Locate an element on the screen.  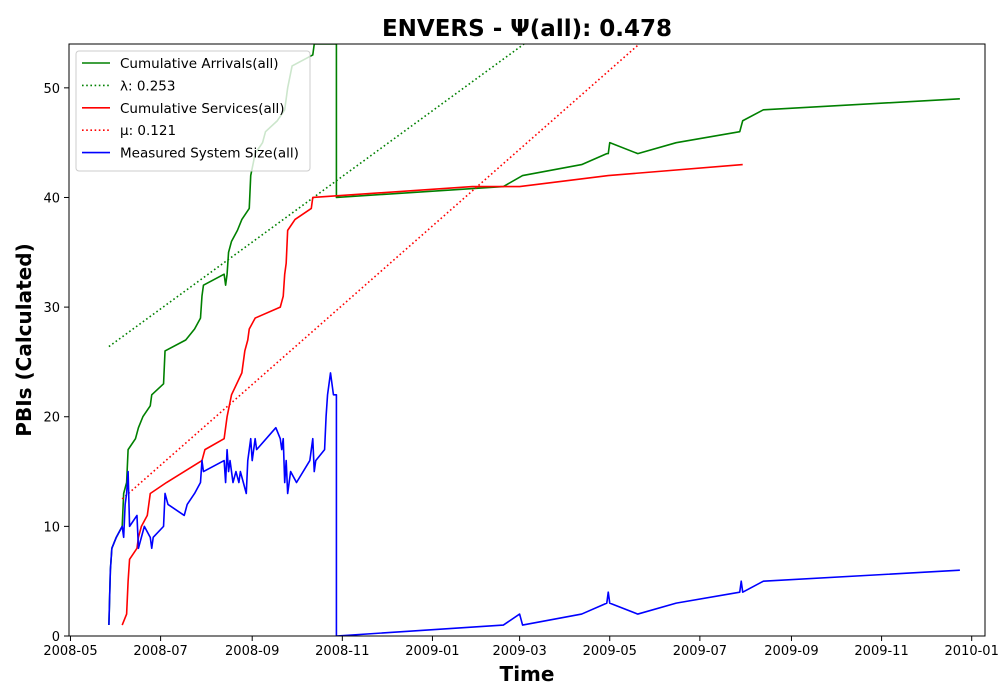
y-axis: 0 10 20 30 40 50 is located at coordinates (56, 363).